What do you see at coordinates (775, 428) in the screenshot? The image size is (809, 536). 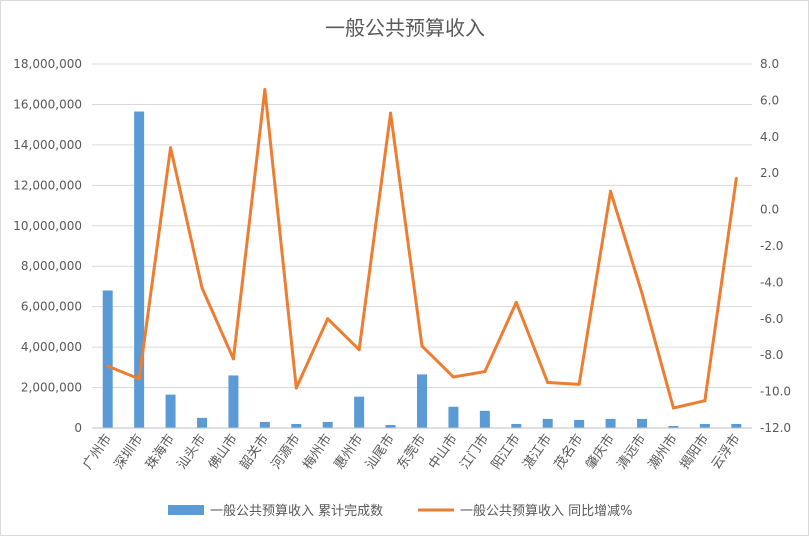 I see `right-tick-label: -12.0` at bounding box center [775, 428].